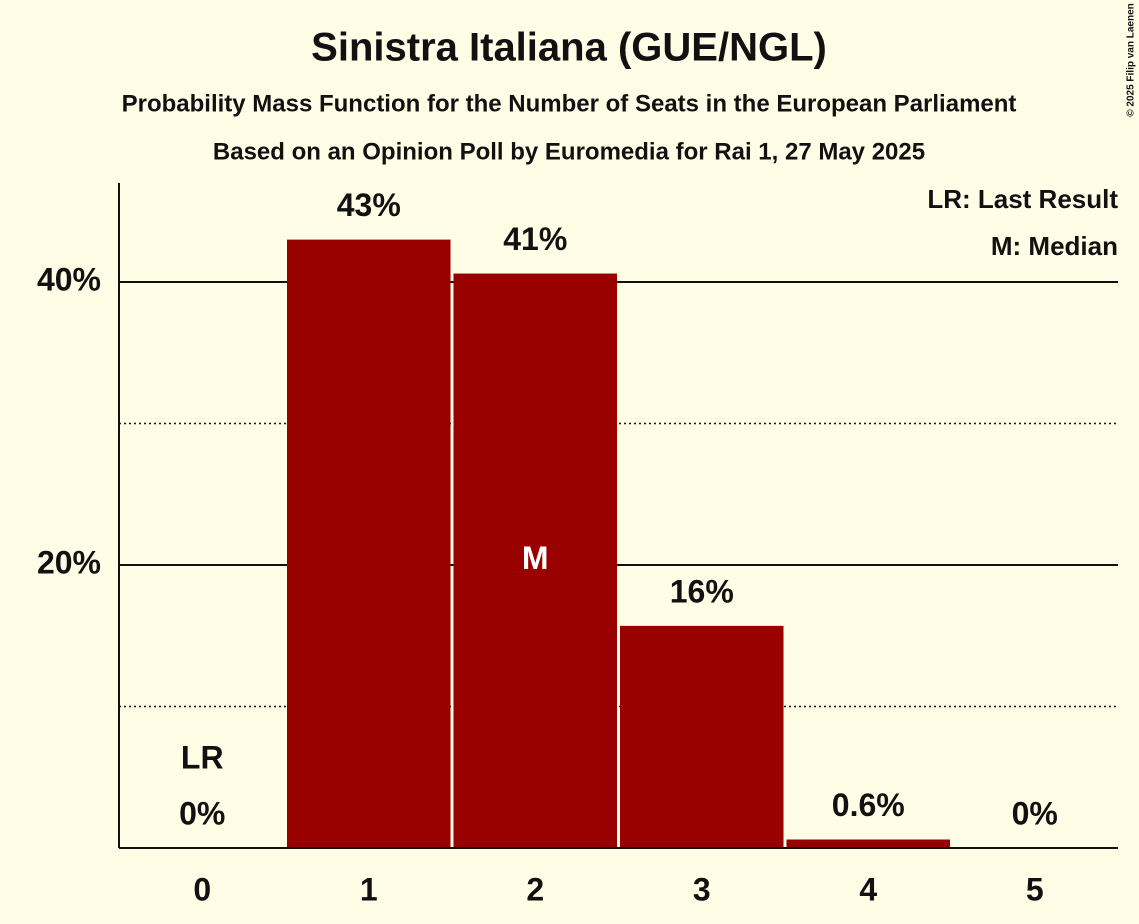 This screenshot has width=1139, height=924. What do you see at coordinates (535, 889) in the screenshot?
I see `x-tick-label: 2` at bounding box center [535, 889].